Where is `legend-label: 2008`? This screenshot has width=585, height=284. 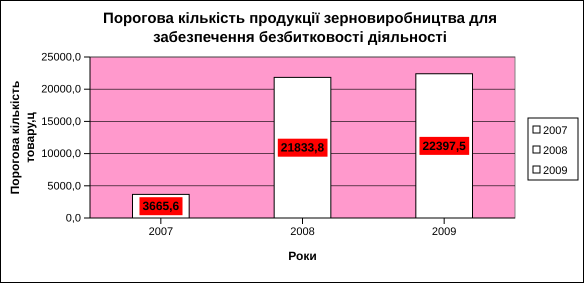 legend-label: 2008 is located at coordinates (555, 151).